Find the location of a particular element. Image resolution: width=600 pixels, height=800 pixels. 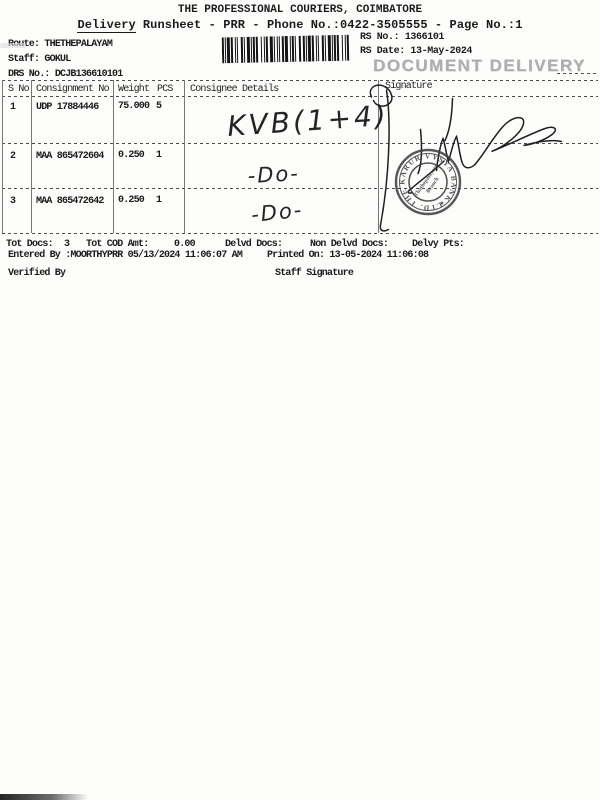

delvy-pts-label: Delvy Pts: is located at coordinates (438, 244).